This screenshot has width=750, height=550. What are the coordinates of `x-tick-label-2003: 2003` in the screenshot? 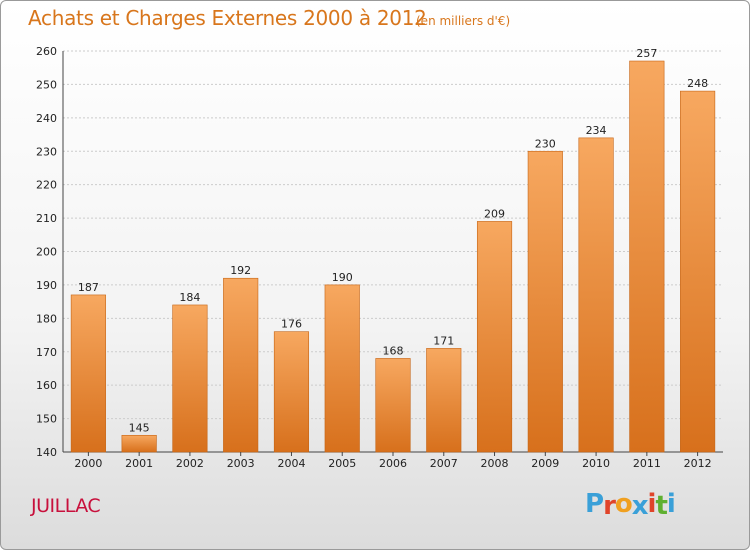 It's located at (241, 463).